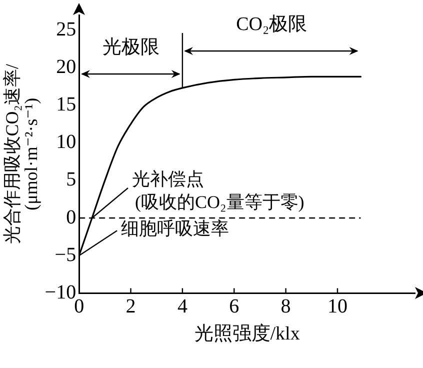  I want to click on annotation: 细胞呼吸速率, so click(175, 228).